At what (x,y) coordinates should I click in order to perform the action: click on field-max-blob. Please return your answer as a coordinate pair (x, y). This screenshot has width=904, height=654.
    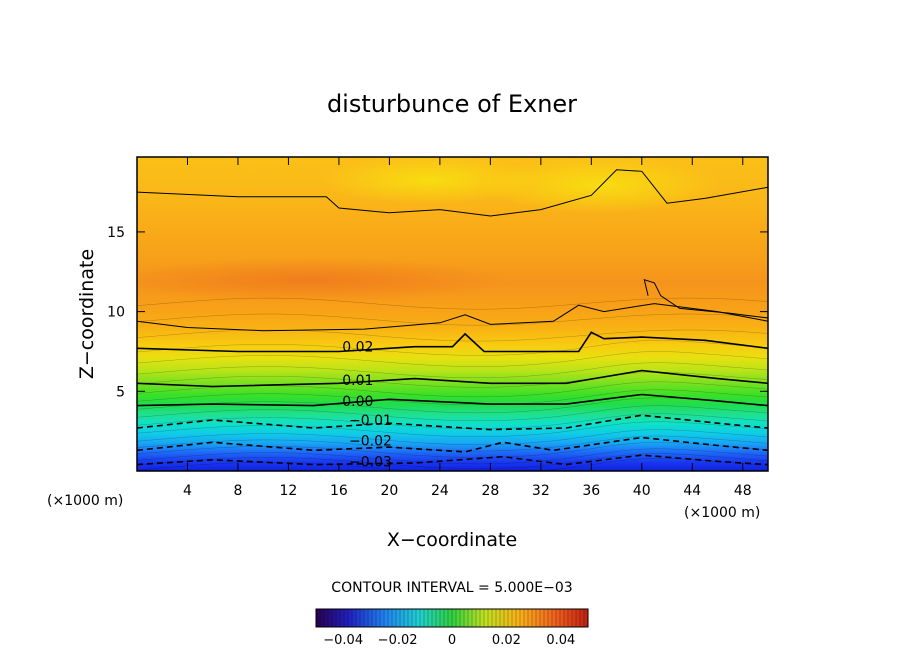
    Looking at the image, I should click on (323, 280).